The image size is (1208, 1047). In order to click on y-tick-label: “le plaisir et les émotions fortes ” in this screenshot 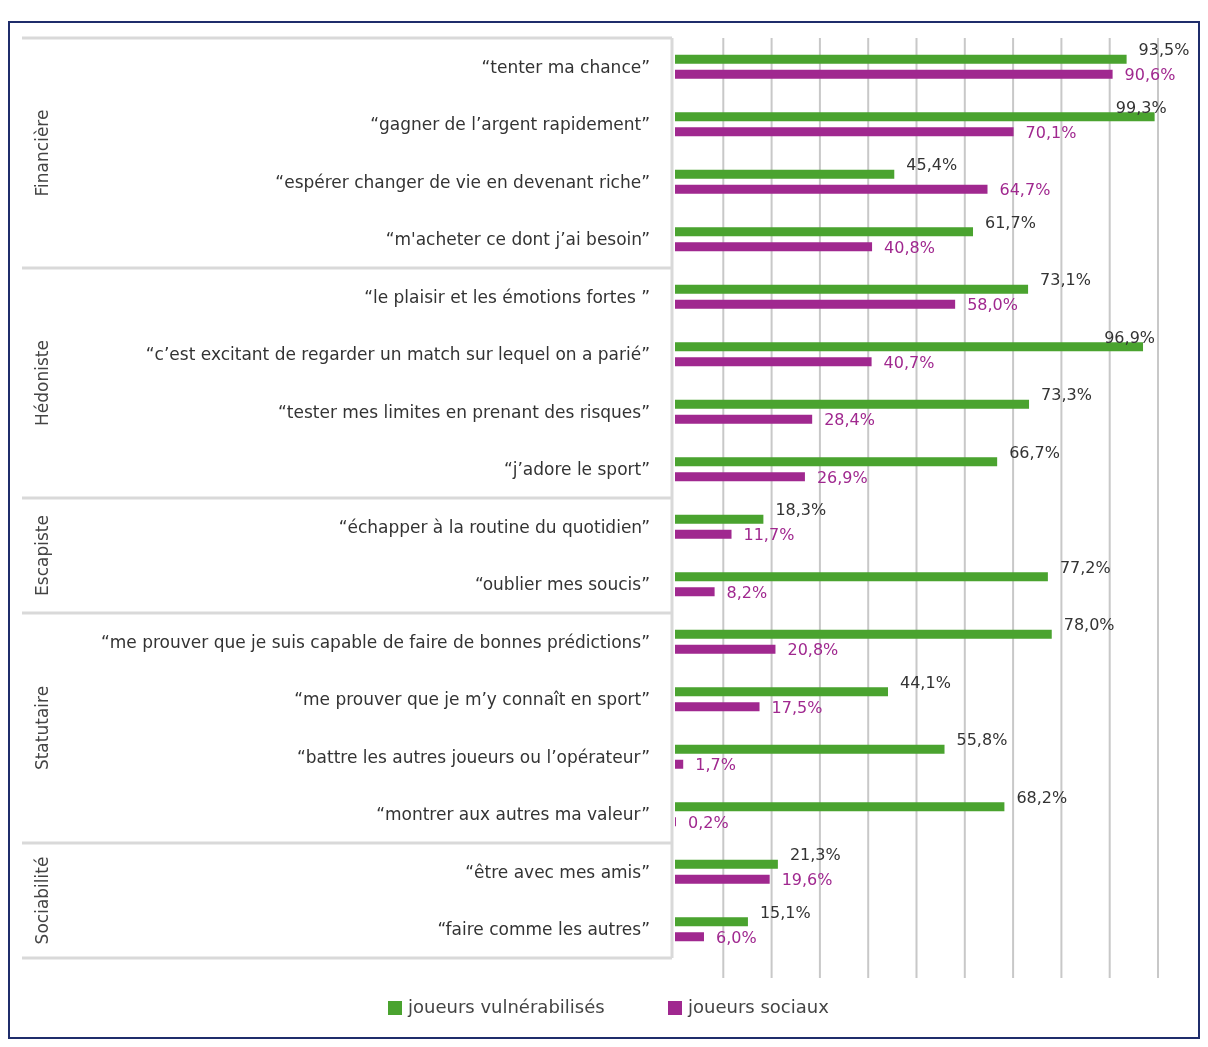, I will do `click(507, 296)`.